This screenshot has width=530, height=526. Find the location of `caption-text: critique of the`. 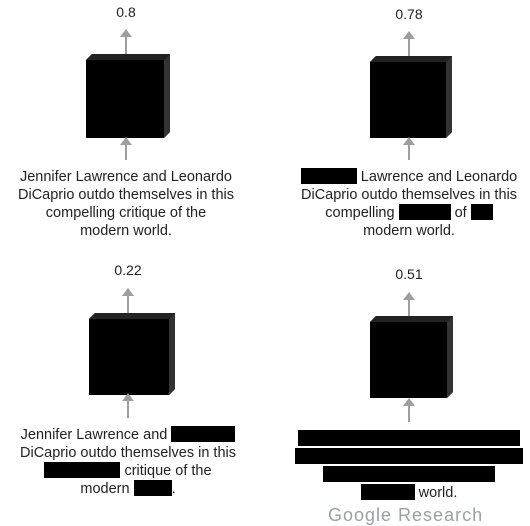

caption-text: critique of the is located at coordinates (166, 471).